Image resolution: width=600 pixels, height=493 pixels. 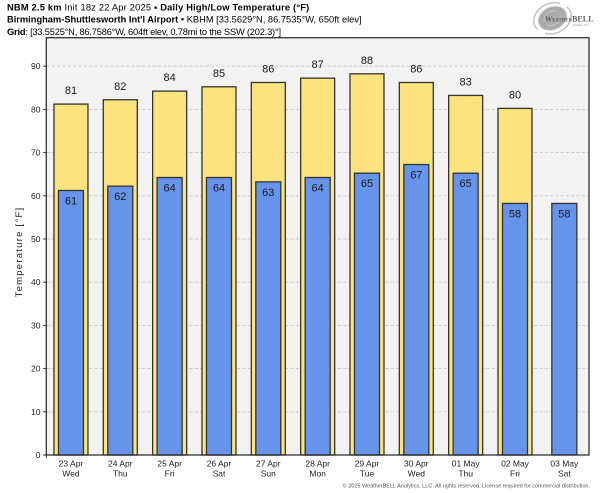 What do you see at coordinates (71, 201) in the screenshot?
I see `svg-text: 61` at bounding box center [71, 201].